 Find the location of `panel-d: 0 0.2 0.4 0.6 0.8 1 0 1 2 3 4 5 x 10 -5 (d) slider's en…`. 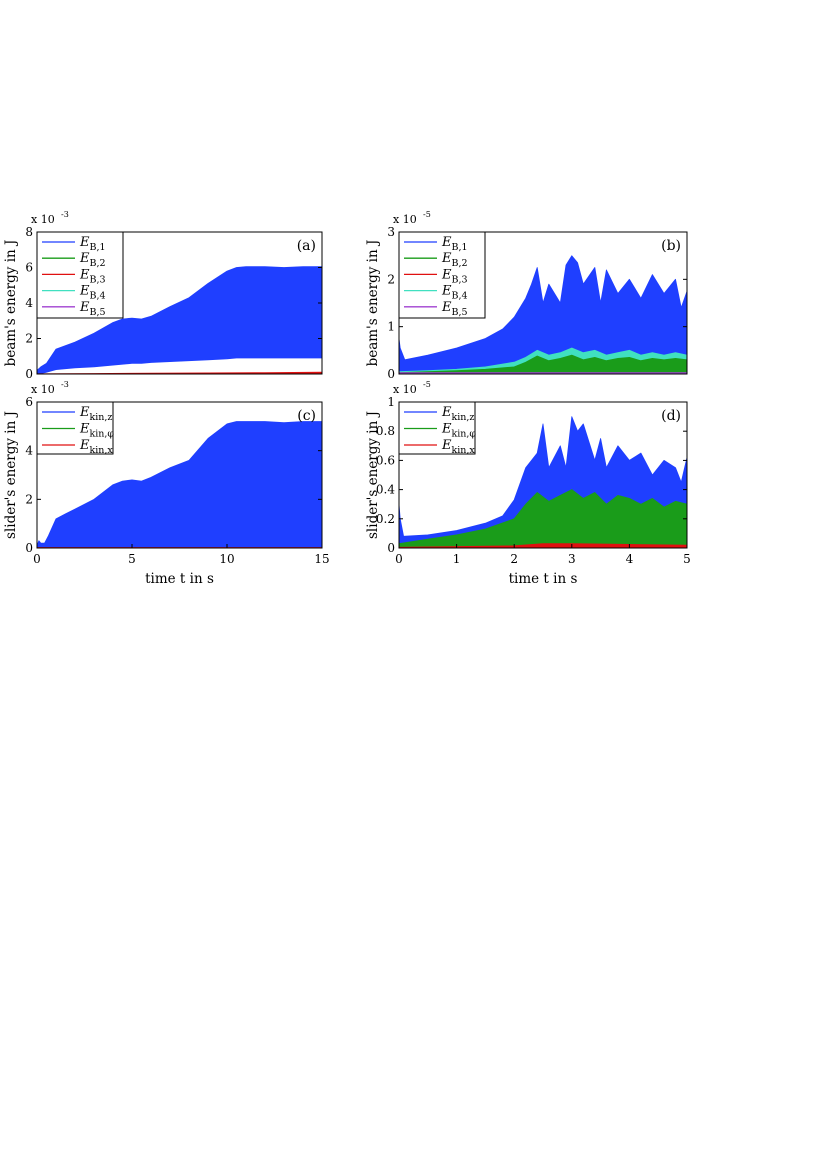

panel-d: 0 0.2 0.4 0.6 0.8 1 0 1 2 3 4 5 x 10 -5 (d) slider's en… is located at coordinates (528, 483).